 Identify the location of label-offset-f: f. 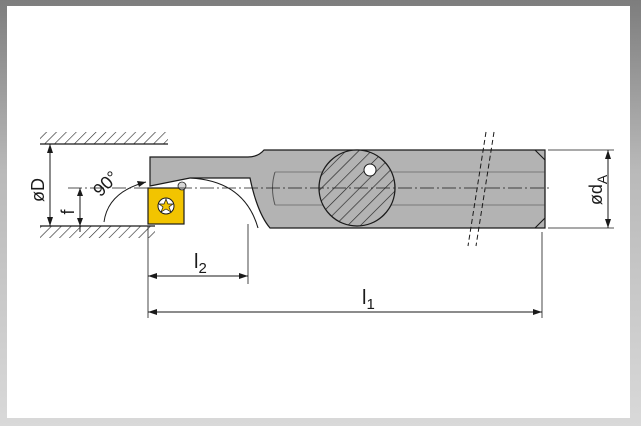
(68, 212).